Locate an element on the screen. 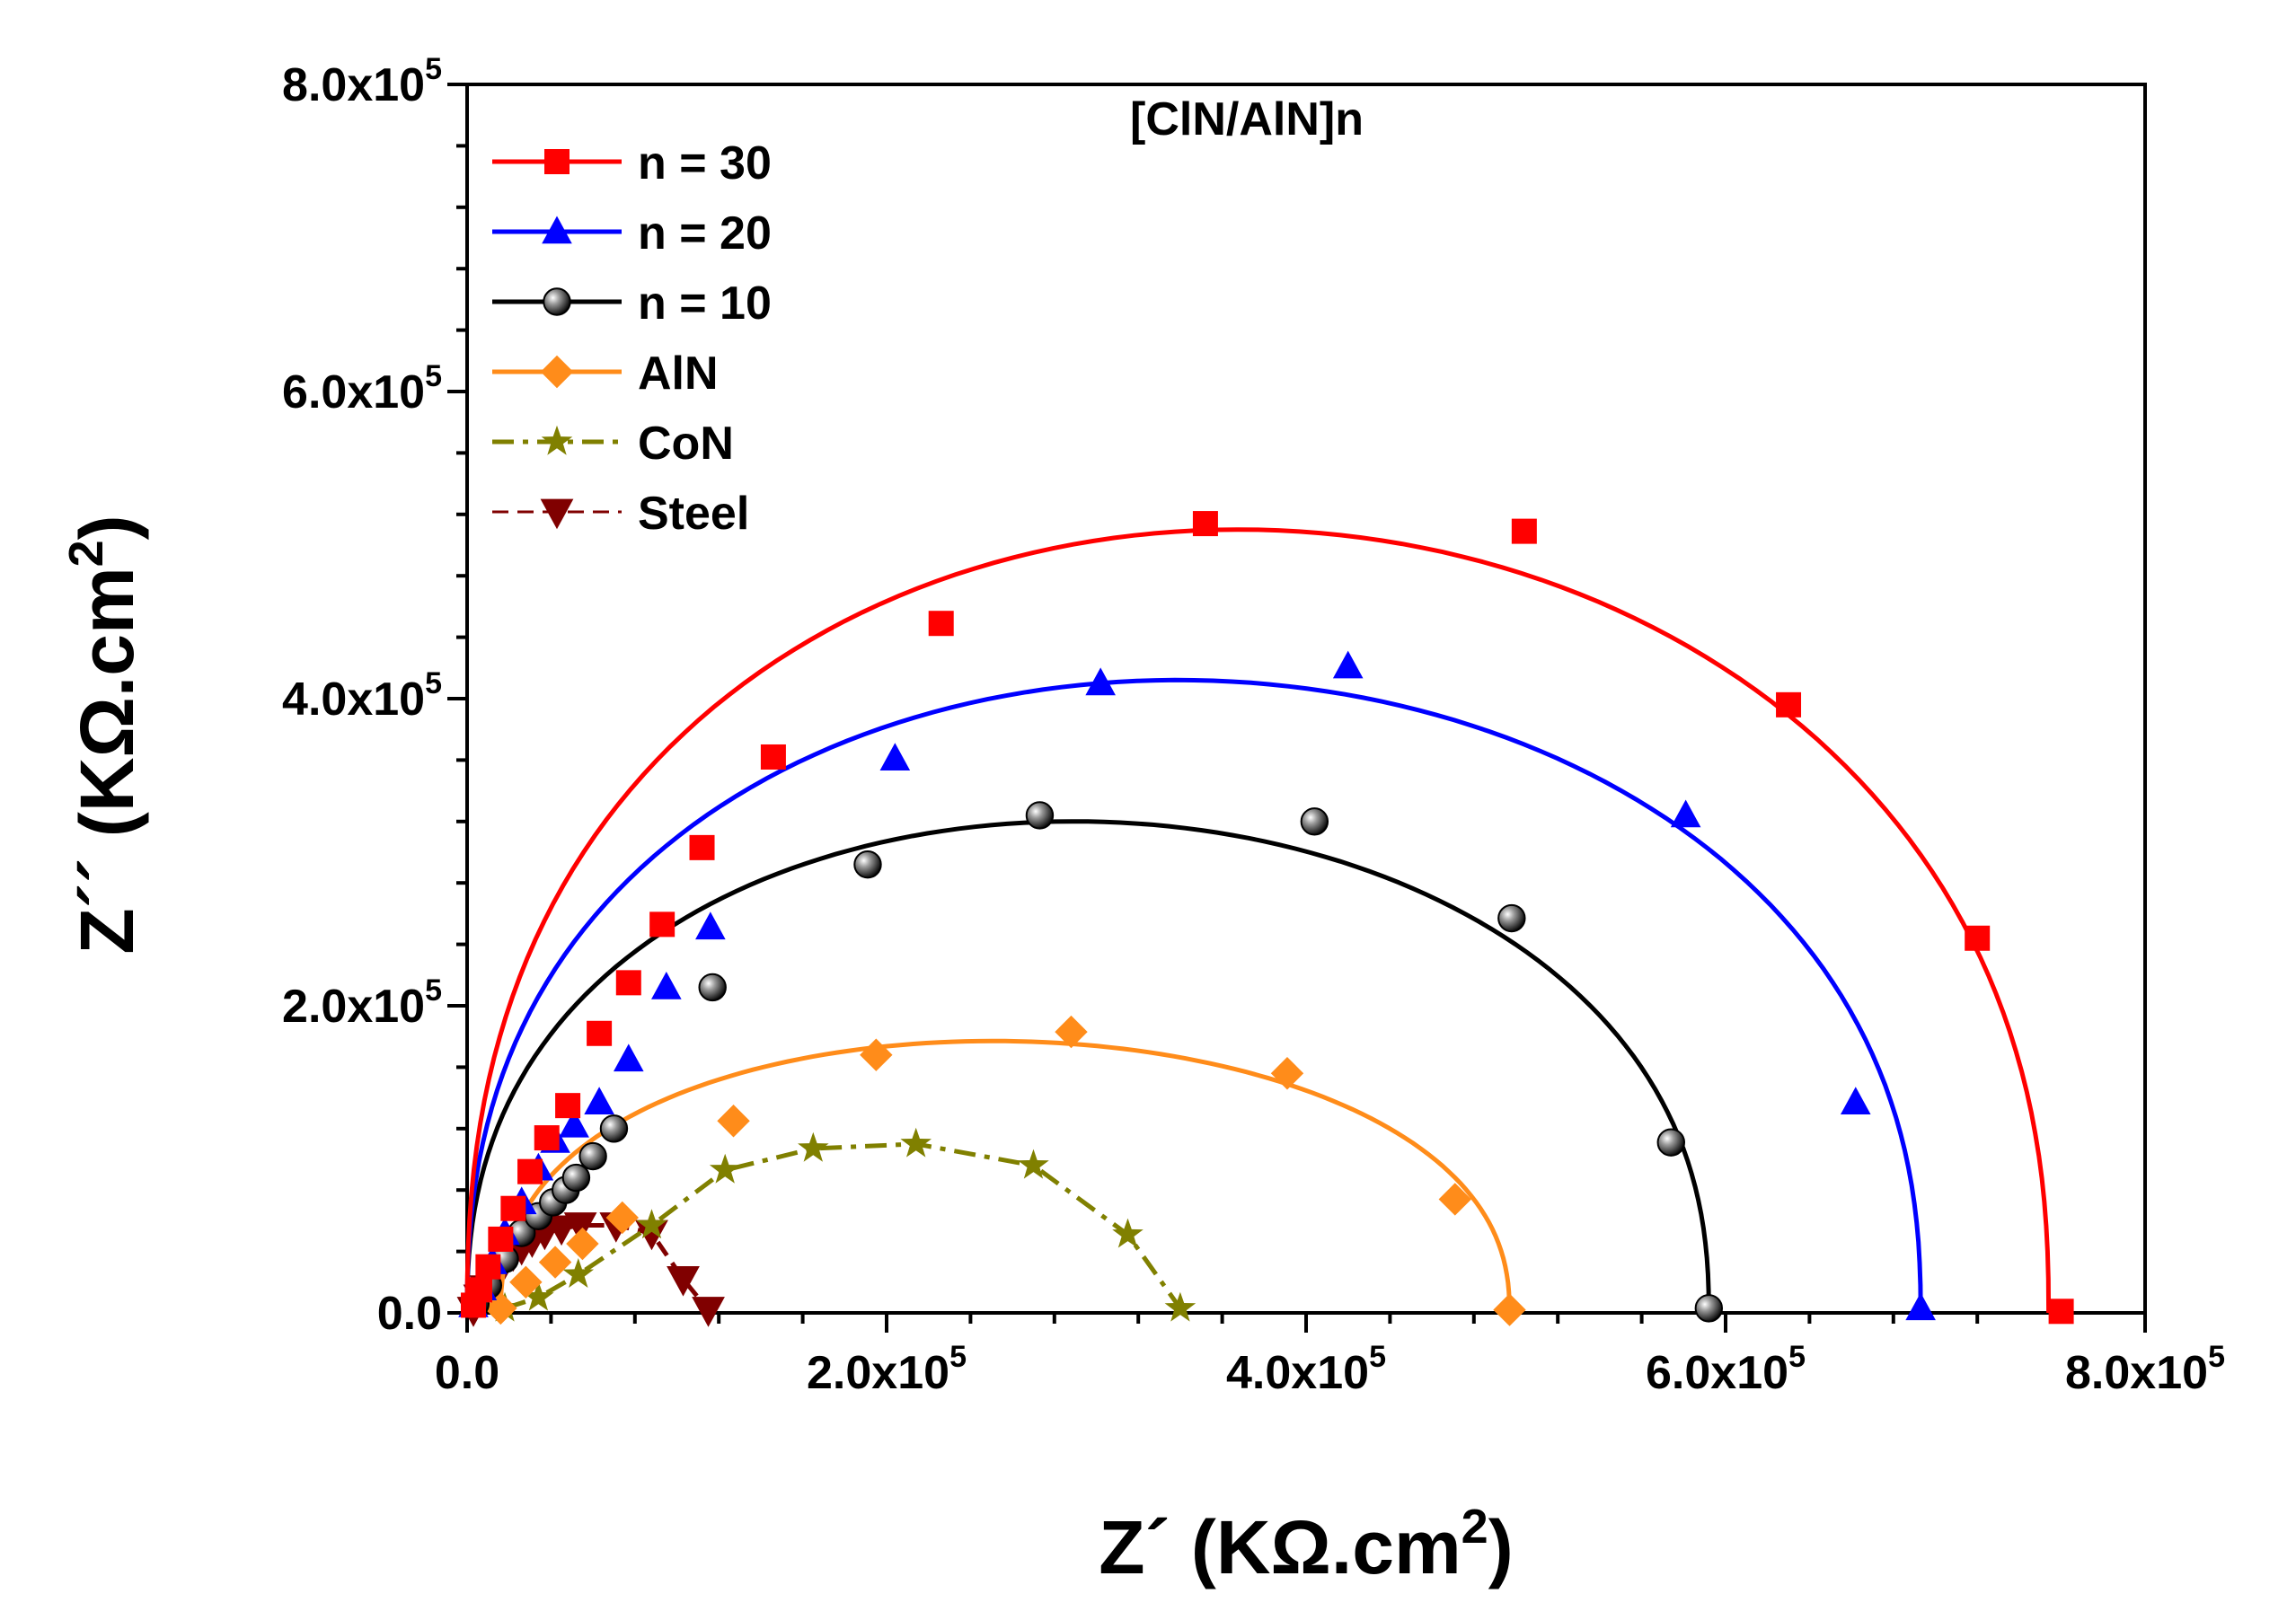 This screenshot has width=2296, height=1620. y-tick-label: 0.0 is located at coordinates (409, 1314).